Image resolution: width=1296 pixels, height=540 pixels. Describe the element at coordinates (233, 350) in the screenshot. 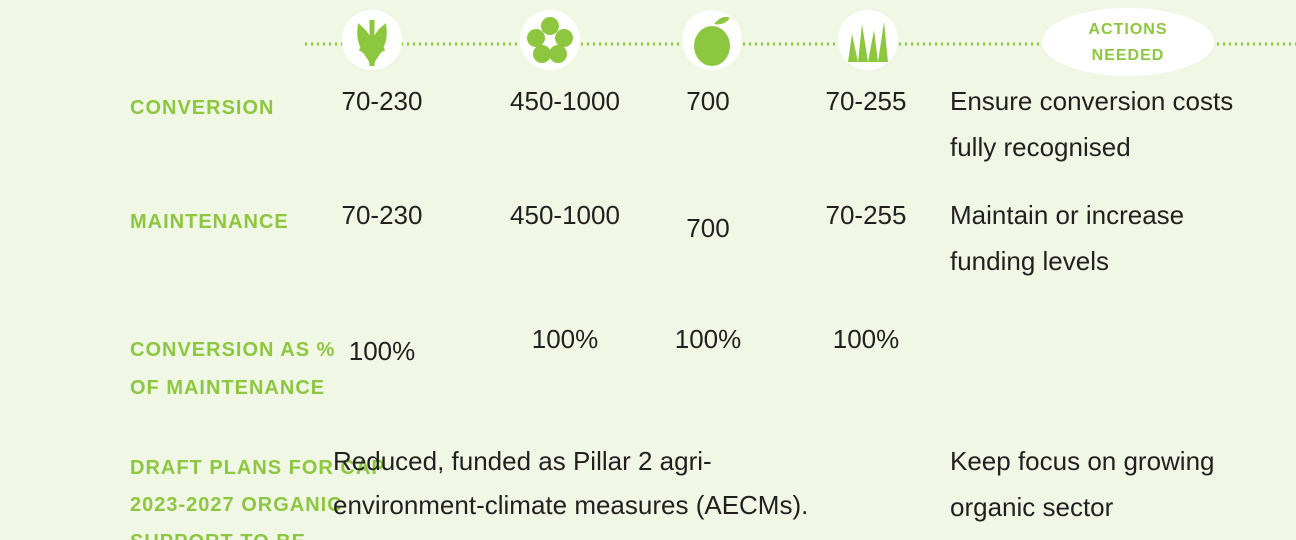

I see `row-label: CONVERSION AS %` at that location.